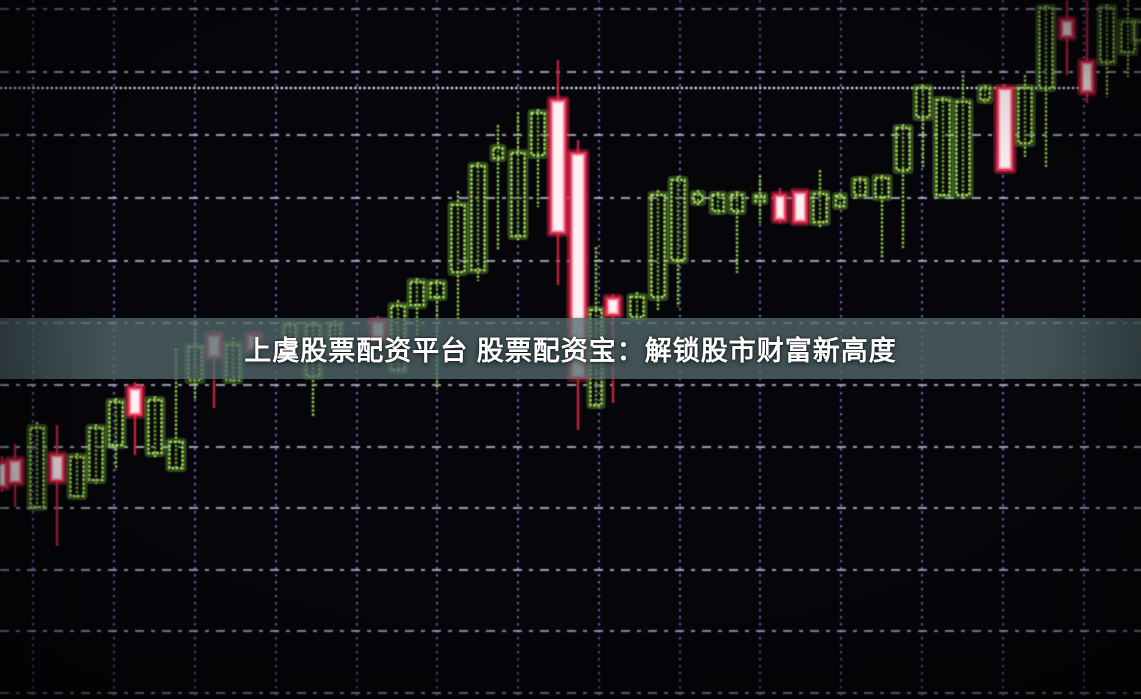  Describe the element at coordinates (570, 351) in the screenshot. I see `page-title: 上虞股票配资平台 股票配资宝：解锁股市财富新高度` at that location.